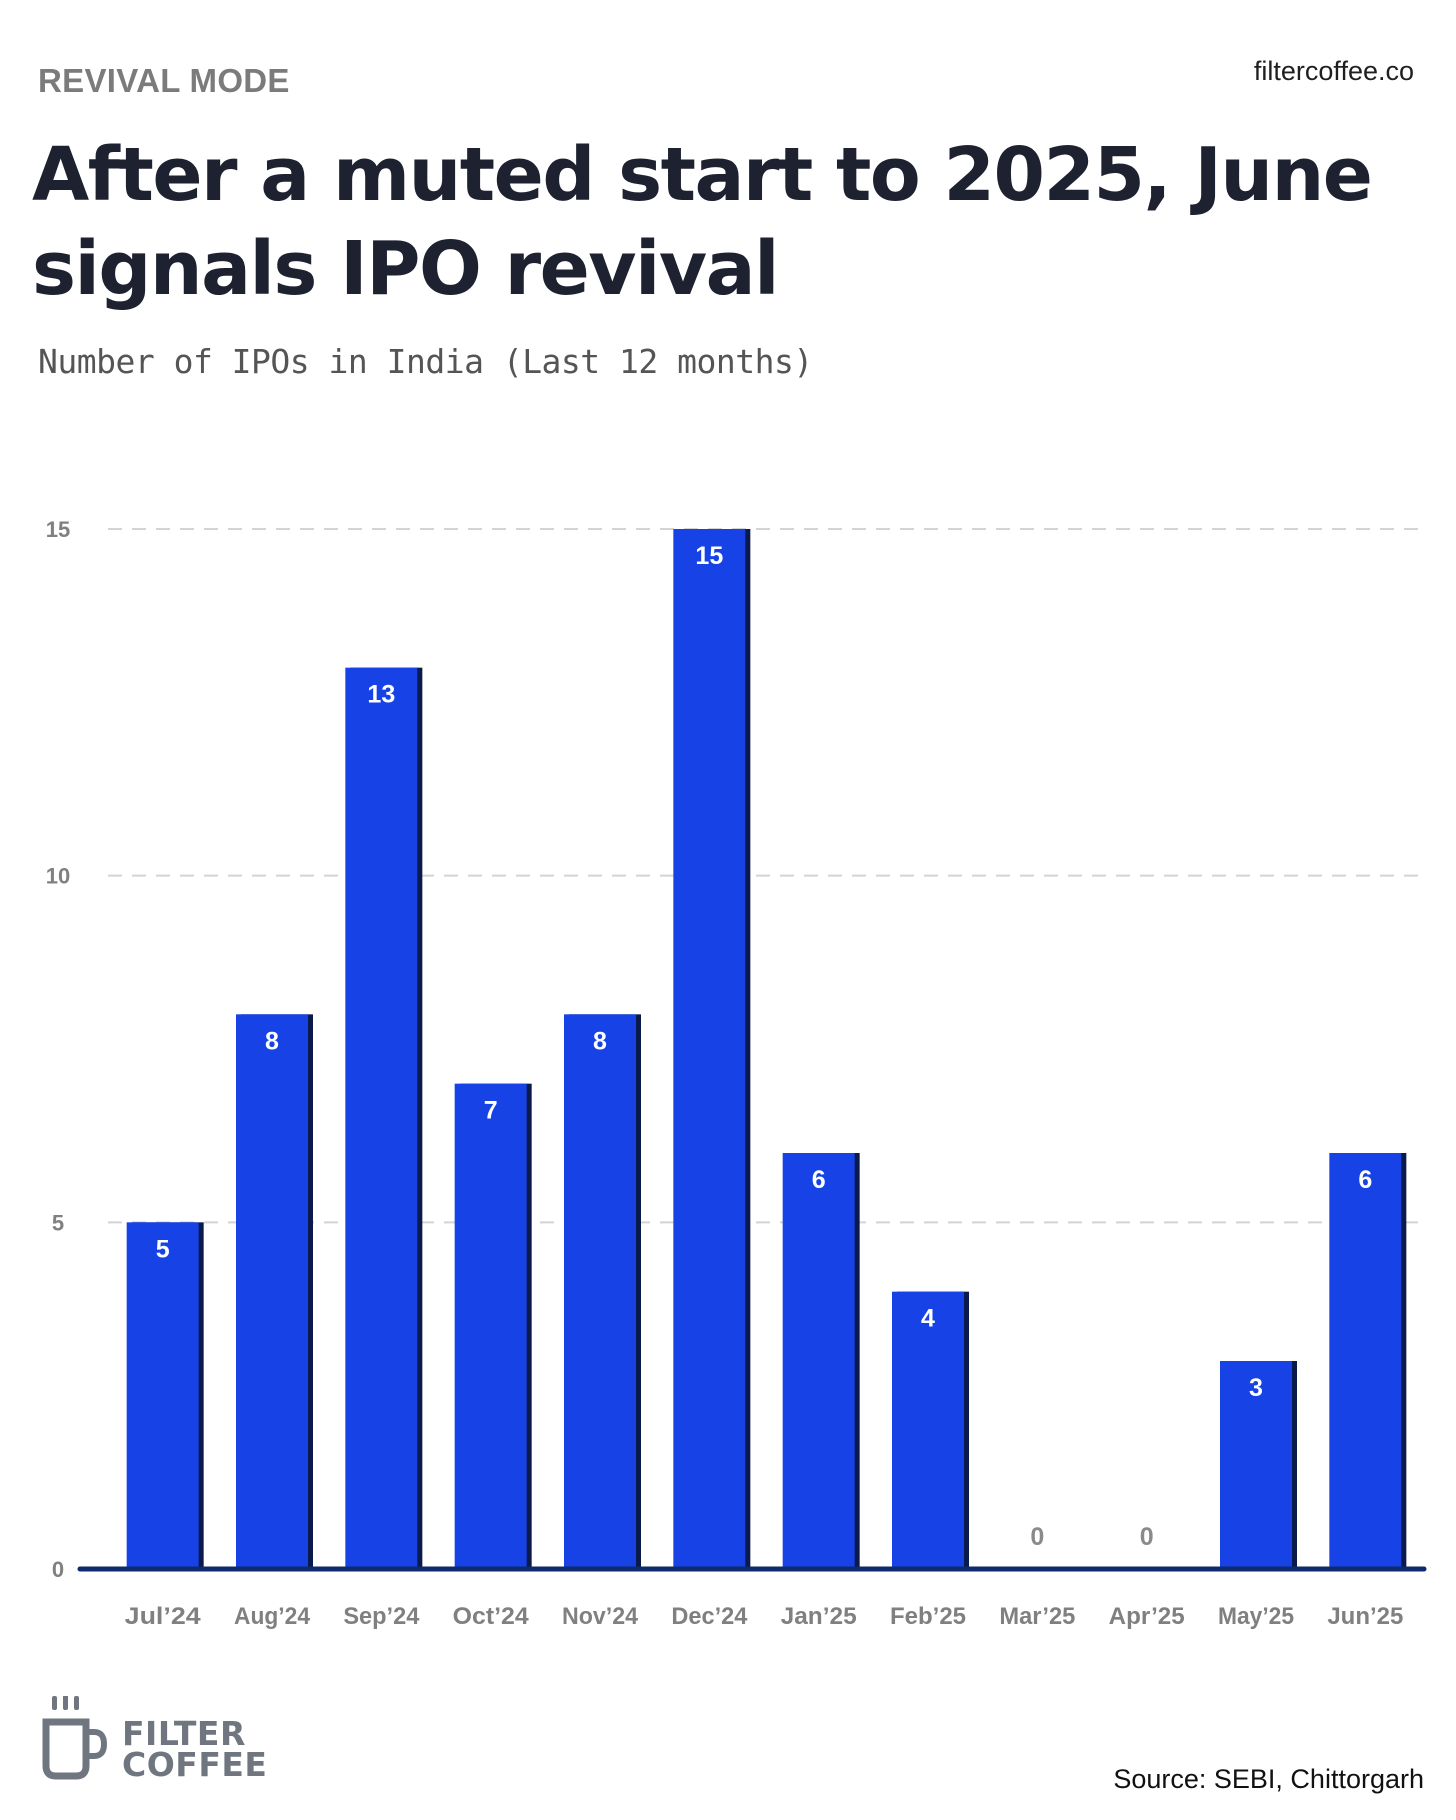 Image resolution: width=1456 pixels, height=1820 pixels. Describe the element at coordinates (163, 1249) in the screenshot. I see `bar-value-label: 5` at that location.